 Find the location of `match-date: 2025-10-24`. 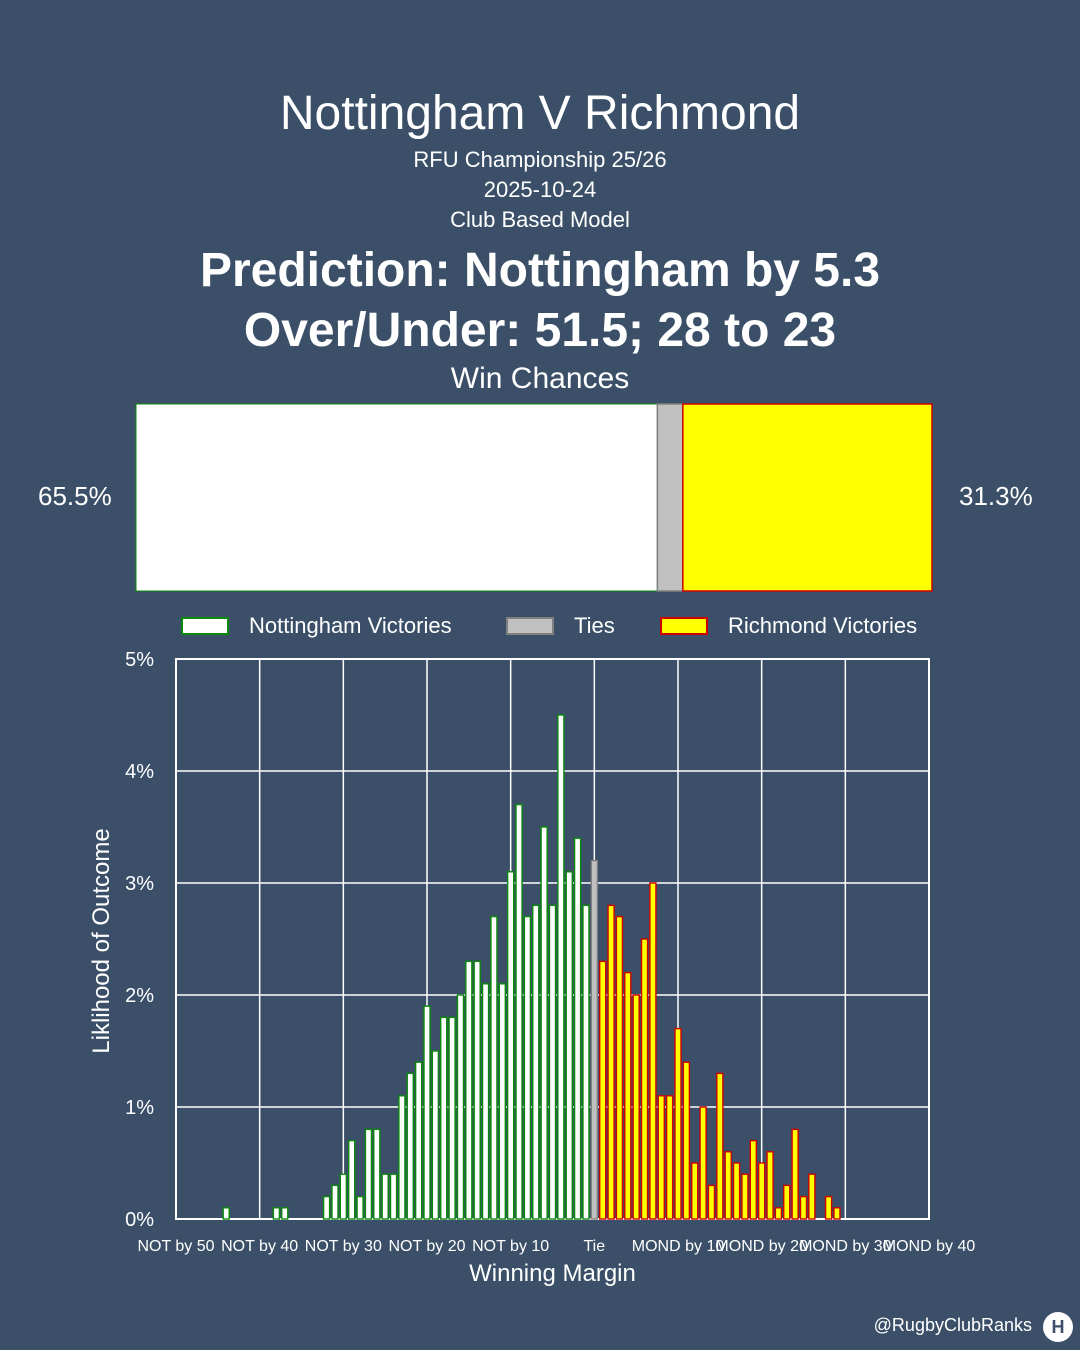

match-date: 2025-10-24 is located at coordinates (540, 189).